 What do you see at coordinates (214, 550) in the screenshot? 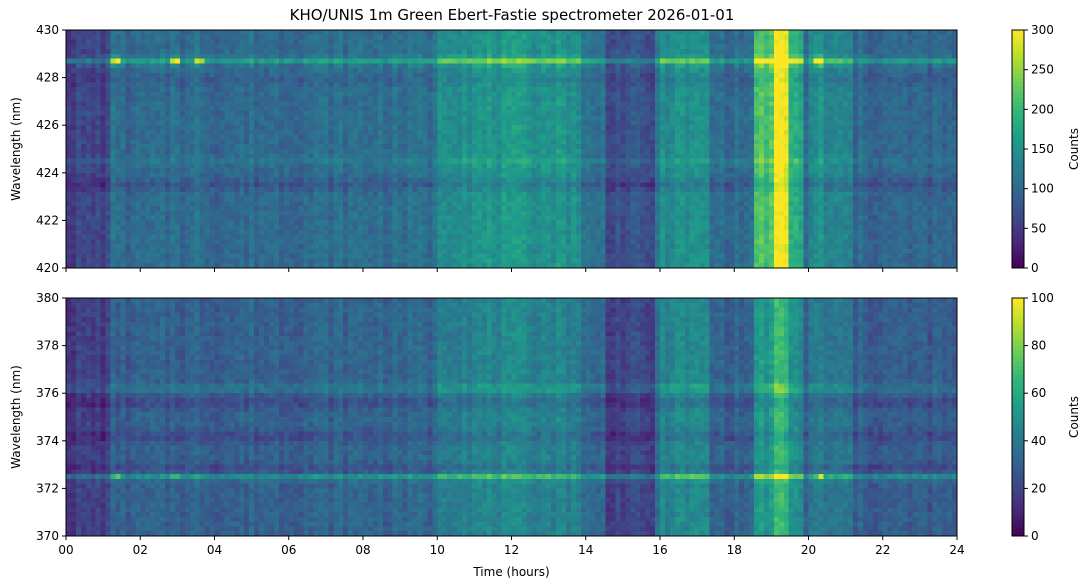
I see `x-tick-label: 04` at bounding box center [214, 550].